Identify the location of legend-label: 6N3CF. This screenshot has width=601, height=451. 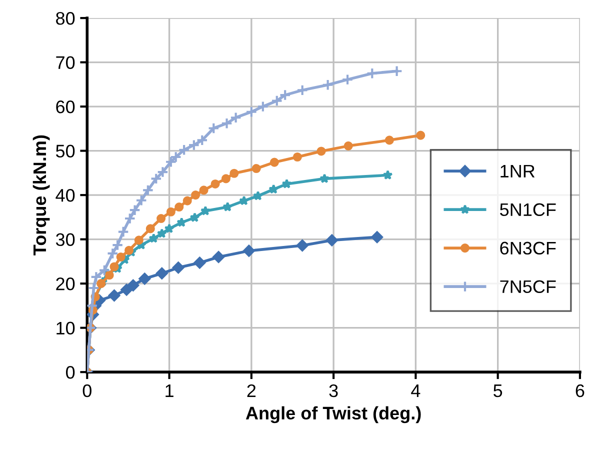
(528, 248).